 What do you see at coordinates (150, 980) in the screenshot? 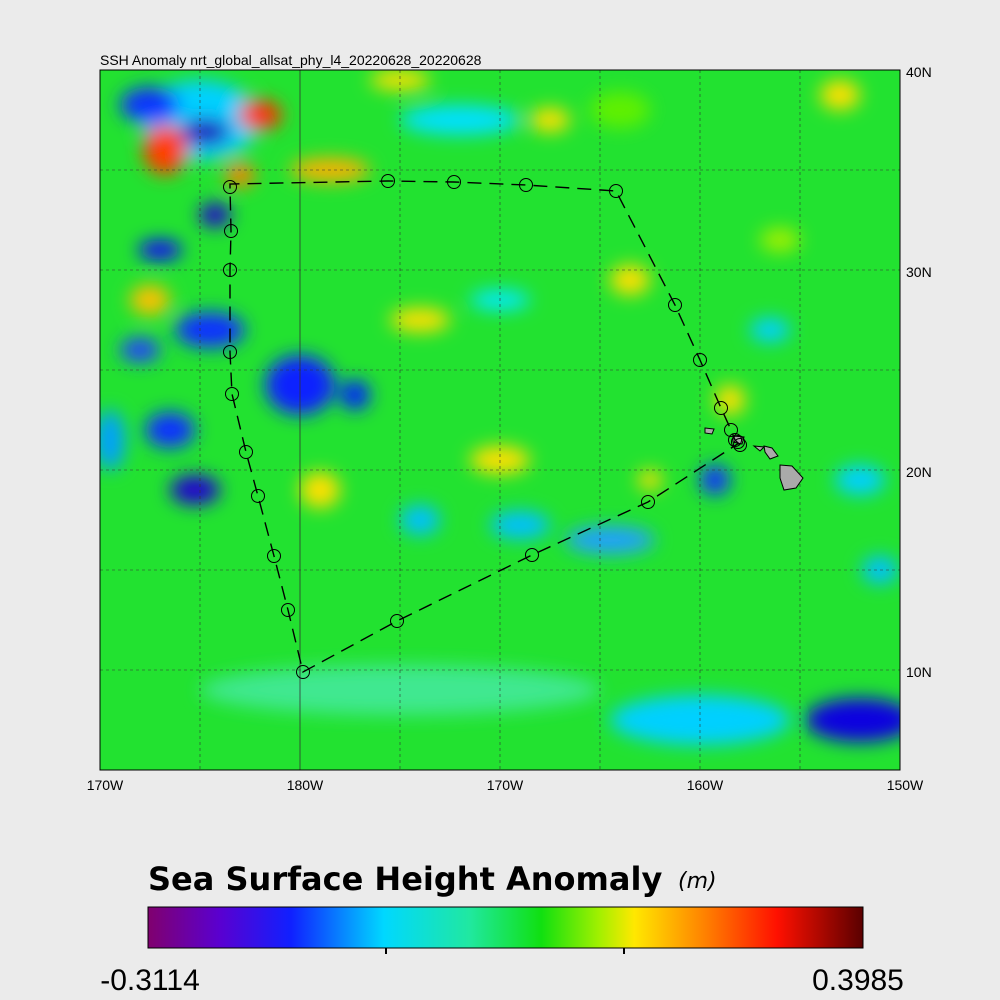
I see `colorbar-min: -0.3114` at bounding box center [150, 980].